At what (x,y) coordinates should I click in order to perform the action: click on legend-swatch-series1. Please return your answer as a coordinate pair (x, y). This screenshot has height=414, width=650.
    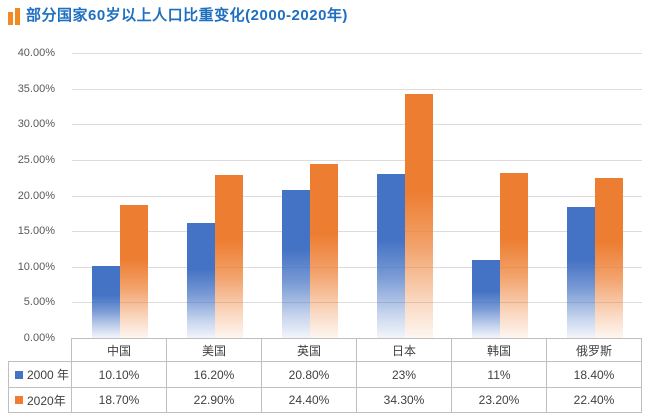
    Looking at the image, I should click on (19, 400).